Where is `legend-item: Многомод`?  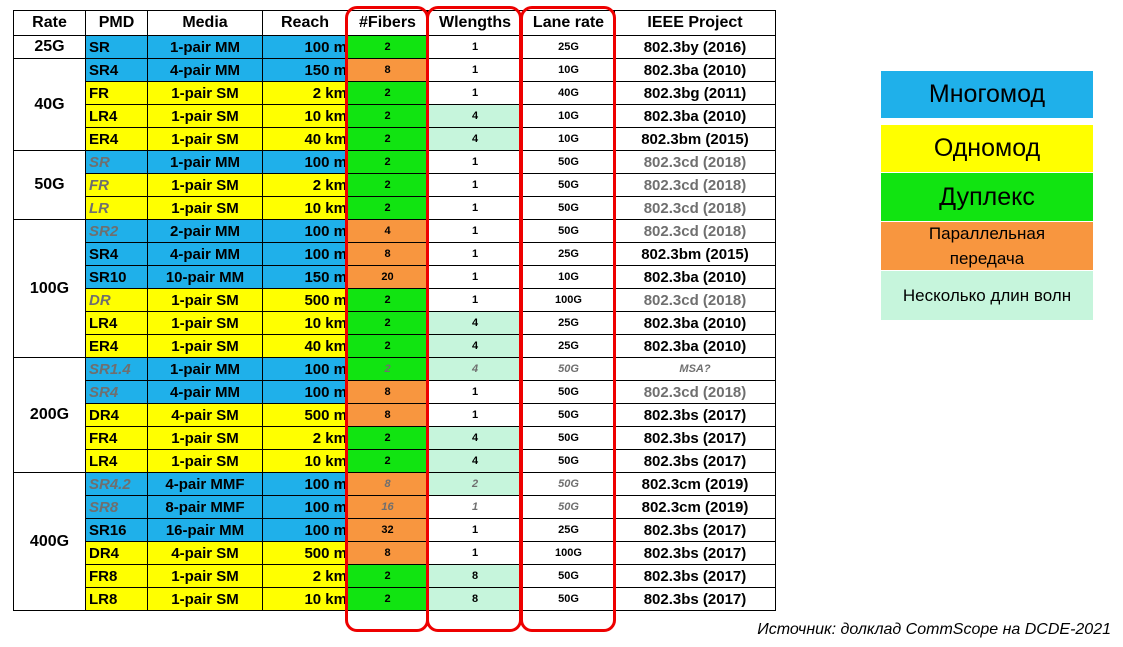 legend-item: Многомод is located at coordinates (987, 94).